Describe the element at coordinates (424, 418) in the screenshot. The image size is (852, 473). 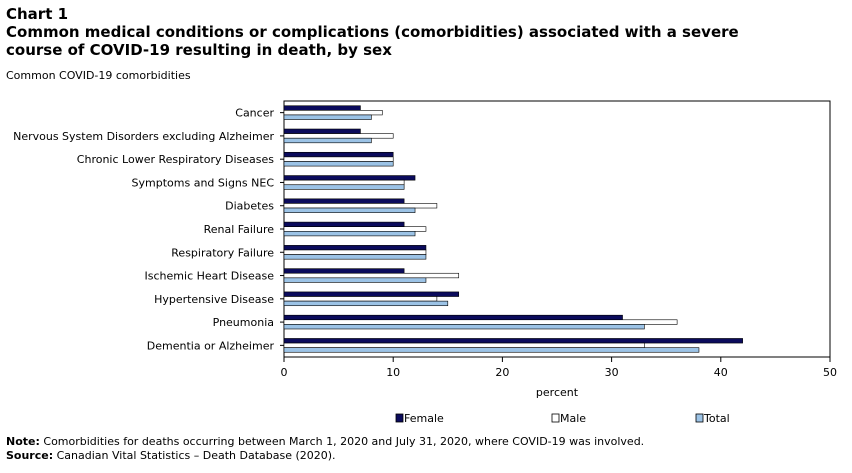
I see `legend-label-female: Female` at that location.